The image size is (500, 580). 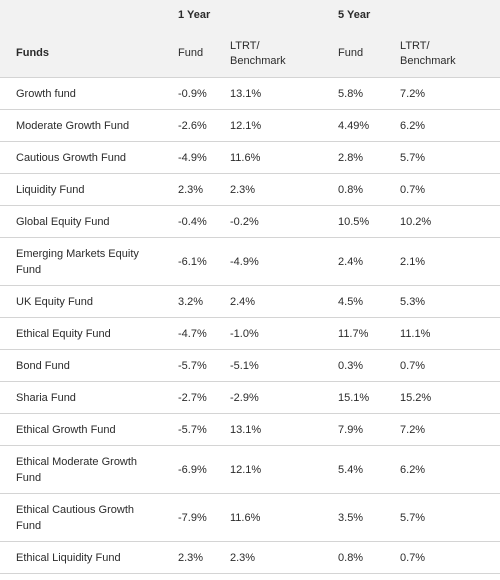 What do you see at coordinates (82, 557) in the screenshot?
I see `fund-name: Ethical Liquidity Fund` at bounding box center [82, 557].